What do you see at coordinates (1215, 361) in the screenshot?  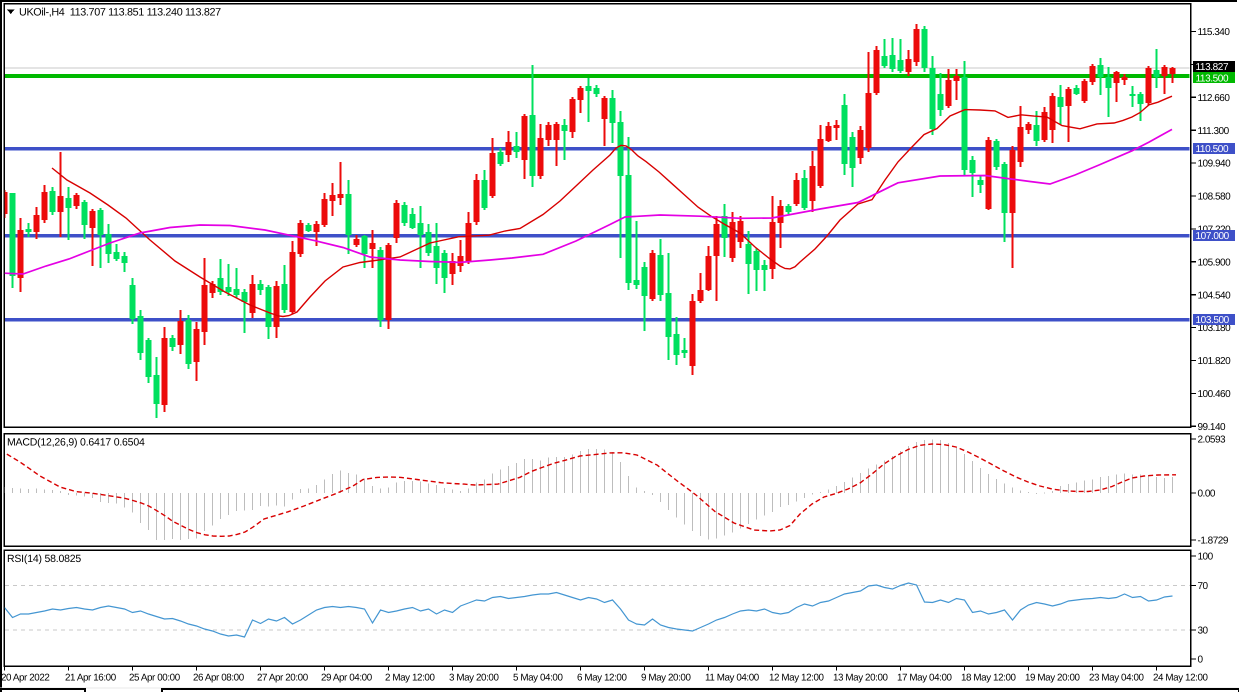 I see `svg-text: 101.820` at bounding box center [1215, 361].